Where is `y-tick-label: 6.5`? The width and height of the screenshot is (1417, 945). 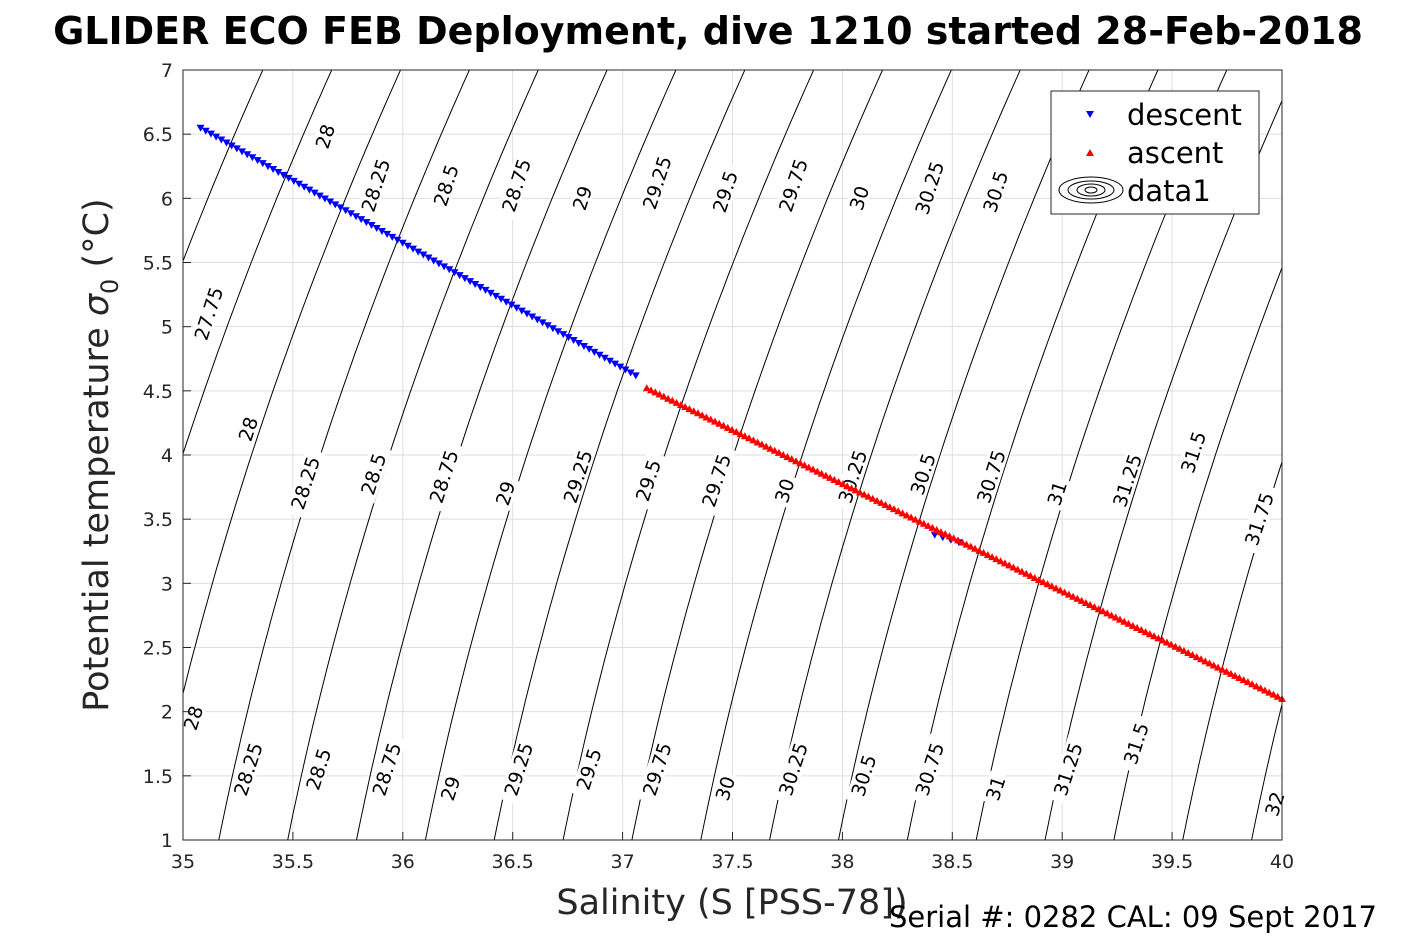
y-tick-label: 6.5 is located at coordinates (158, 135).